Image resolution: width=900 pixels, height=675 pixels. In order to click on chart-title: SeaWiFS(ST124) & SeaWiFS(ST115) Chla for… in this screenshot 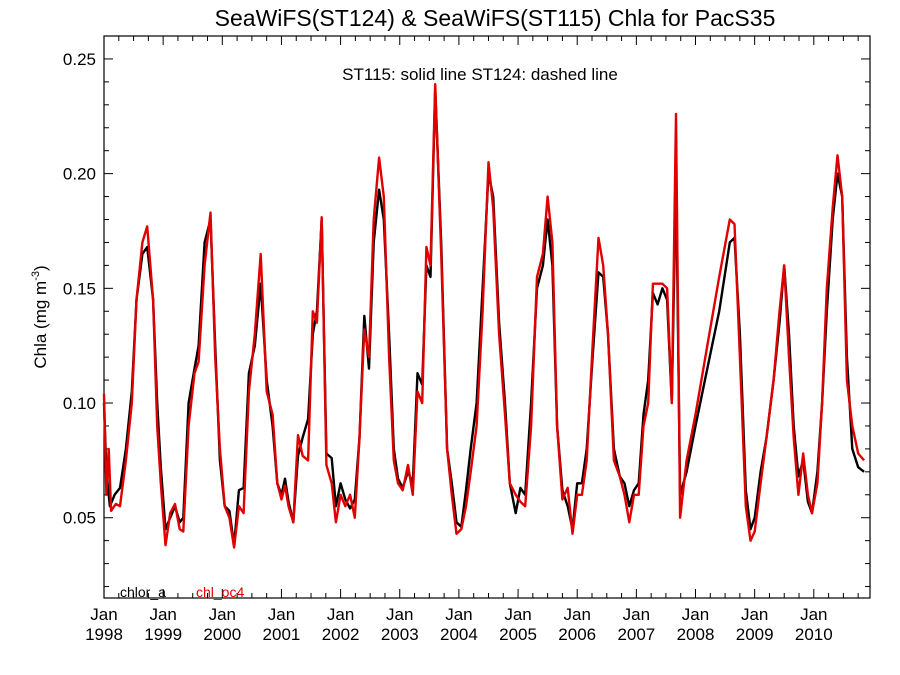, I will do `click(495, 18)`.